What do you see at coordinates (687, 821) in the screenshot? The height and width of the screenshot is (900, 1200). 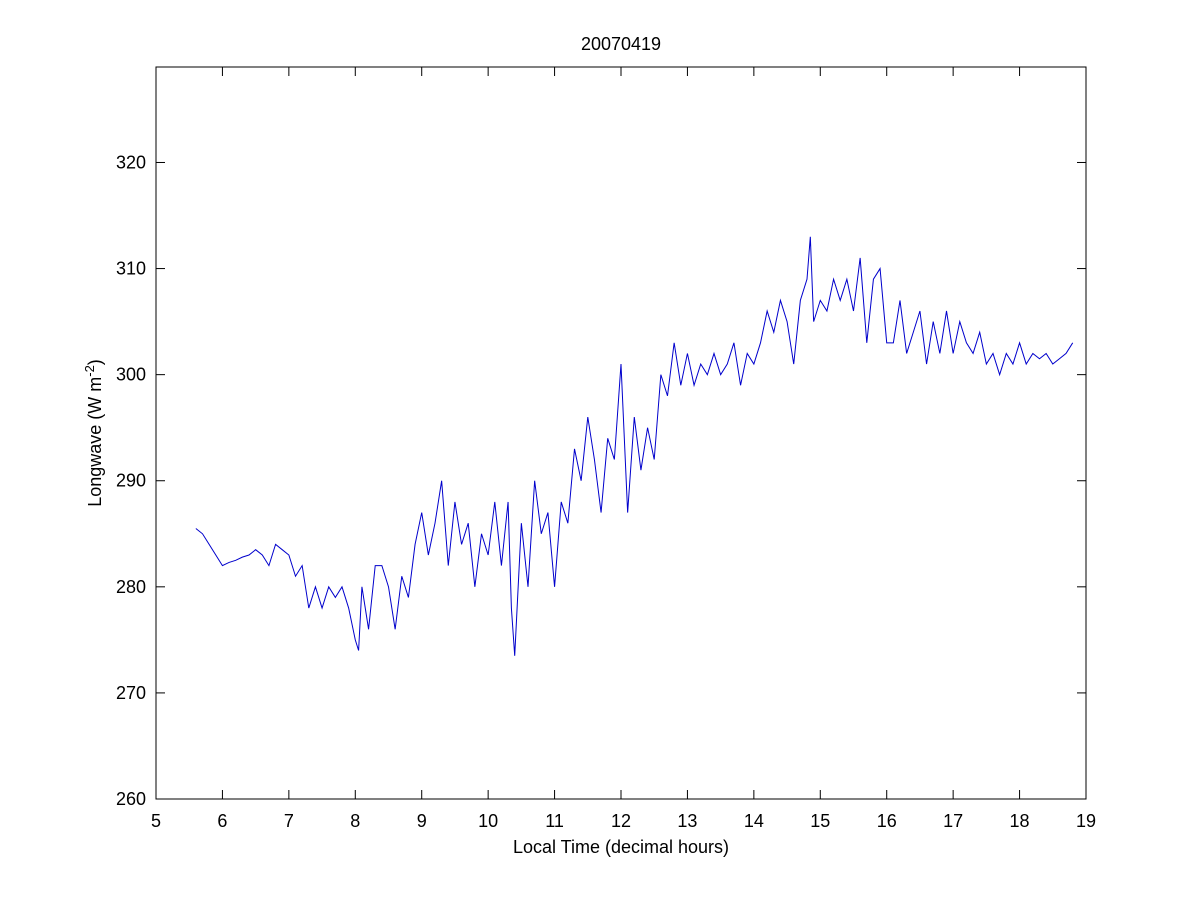 I see `x-tick-label: 13` at bounding box center [687, 821].